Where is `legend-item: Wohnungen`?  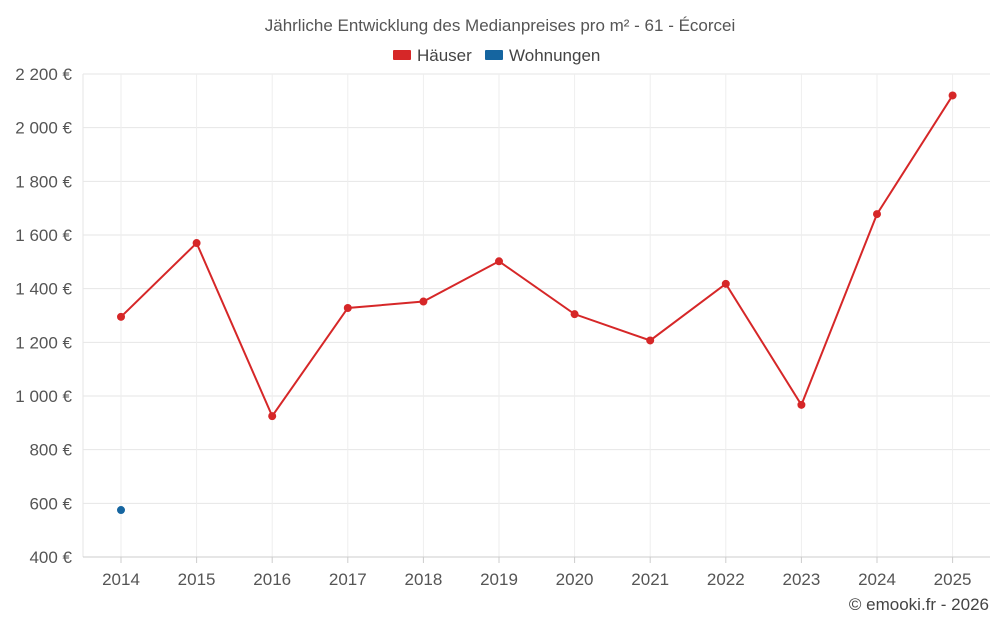 legend-item: Wohnungen is located at coordinates (542, 55).